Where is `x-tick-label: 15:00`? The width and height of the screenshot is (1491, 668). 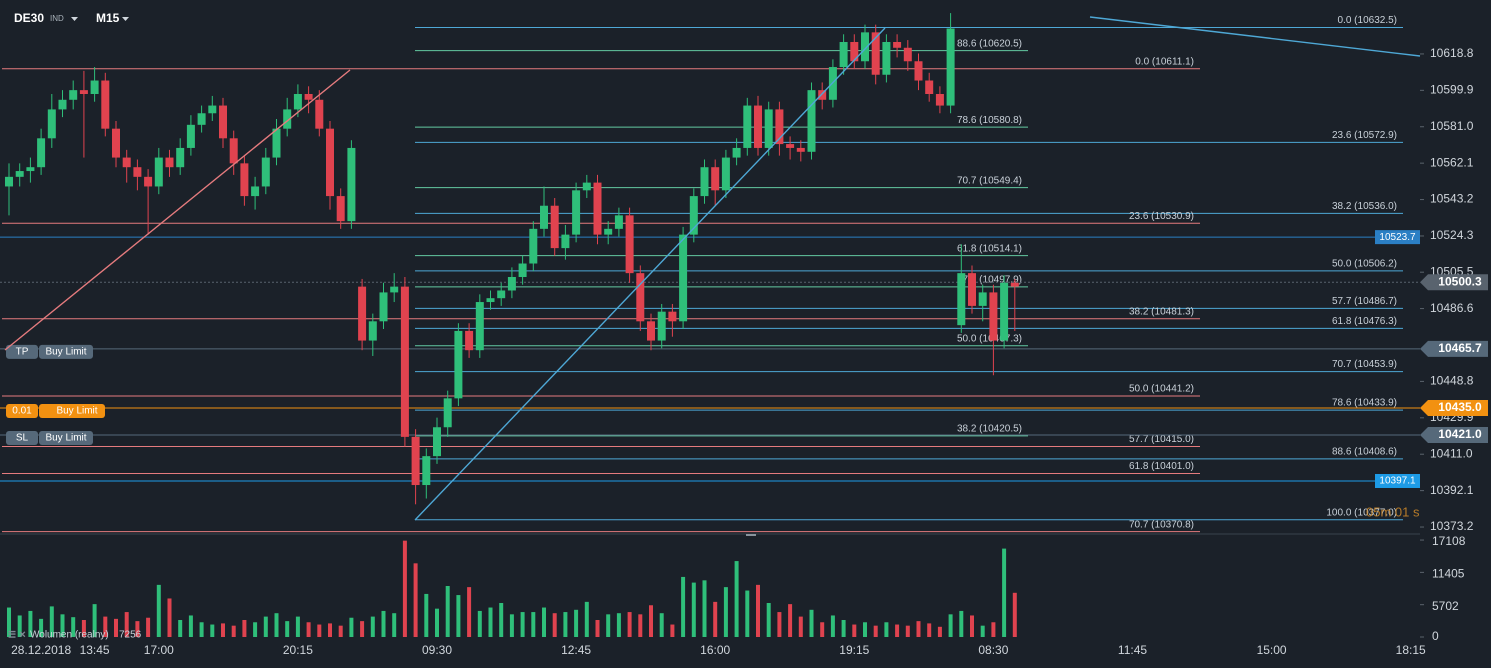 x-tick-label: 15:00 is located at coordinates (1272, 650).